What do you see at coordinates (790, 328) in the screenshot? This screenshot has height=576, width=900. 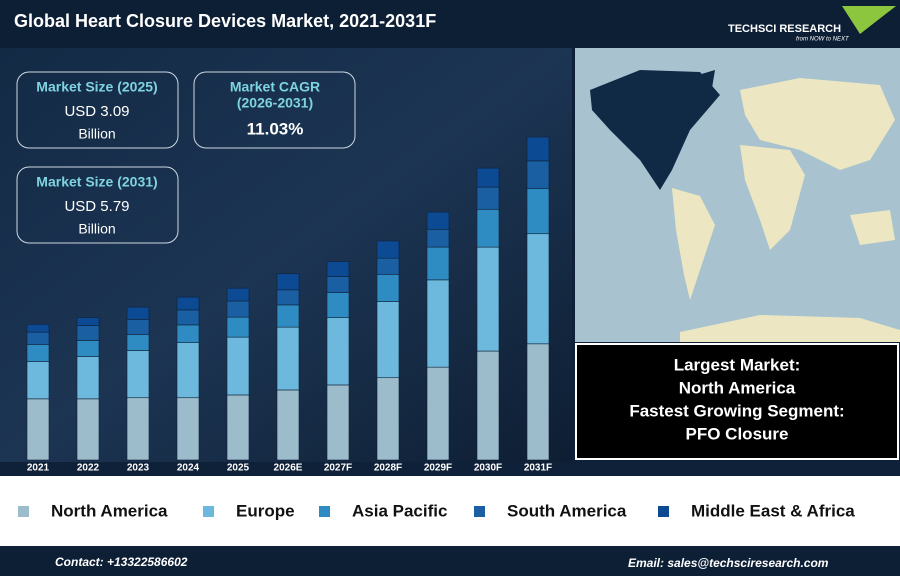 I see `map-antarctica` at bounding box center [790, 328].